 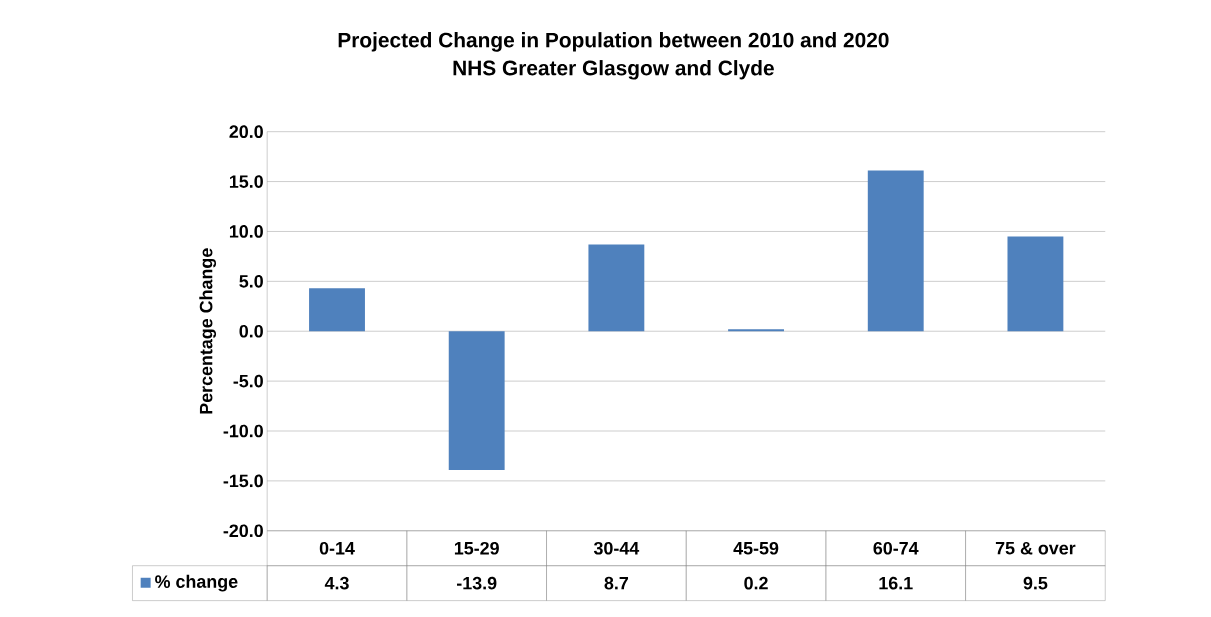 What do you see at coordinates (251, 281) in the screenshot?
I see `y-tick-label: 5.0` at bounding box center [251, 281].